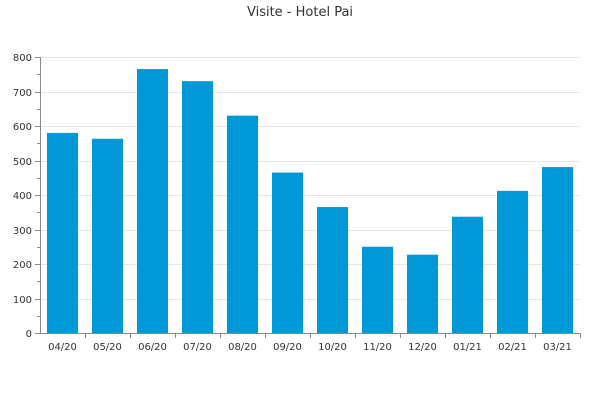 Image resolution: width=600 pixels, height=400 pixels. I want to click on y-tick-label: 800, so click(22, 58).